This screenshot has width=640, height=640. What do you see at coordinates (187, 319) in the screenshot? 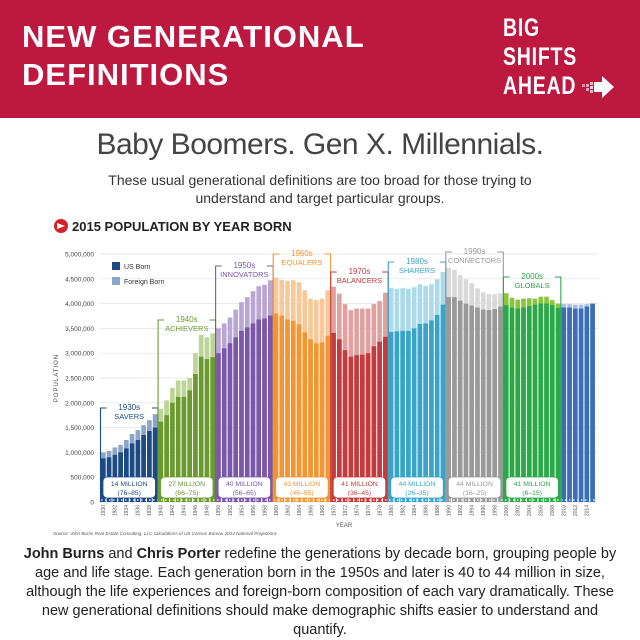
I see `generation-decade: 1940s` at bounding box center [187, 319].